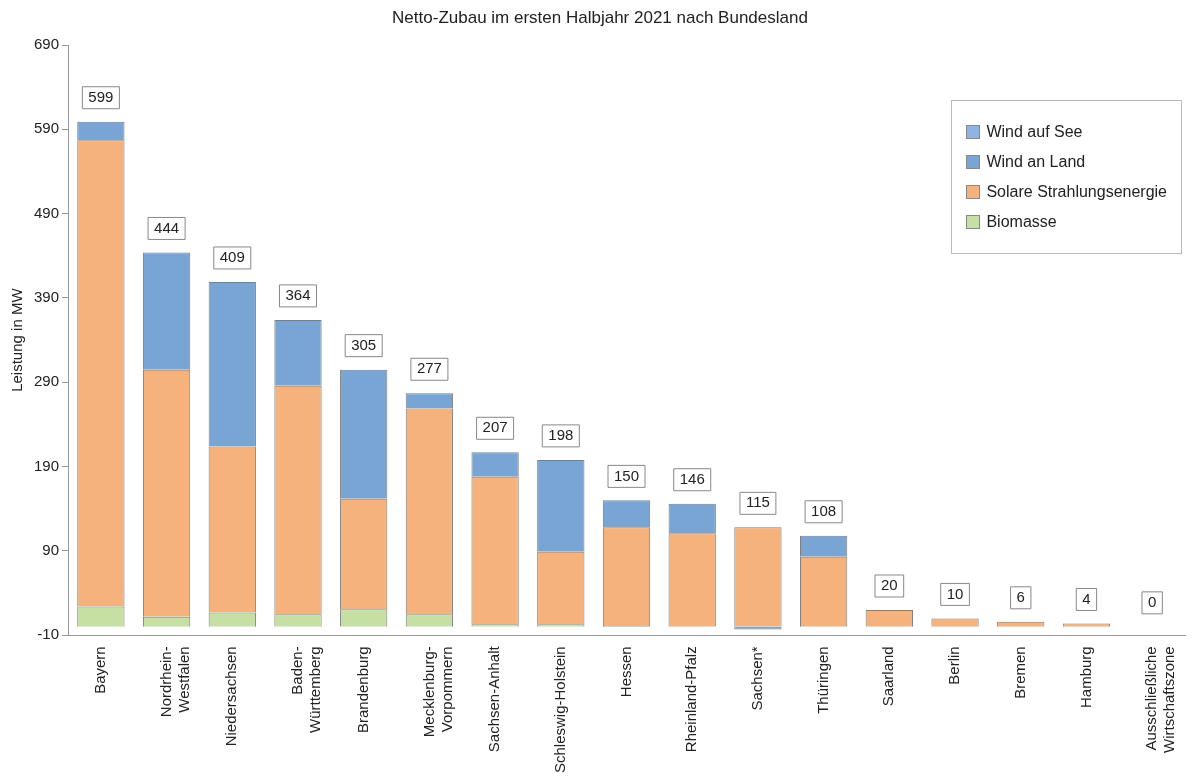 The height and width of the screenshot is (781, 1200). Describe the element at coordinates (824, 510) in the screenshot. I see `total-label: 108` at that location.